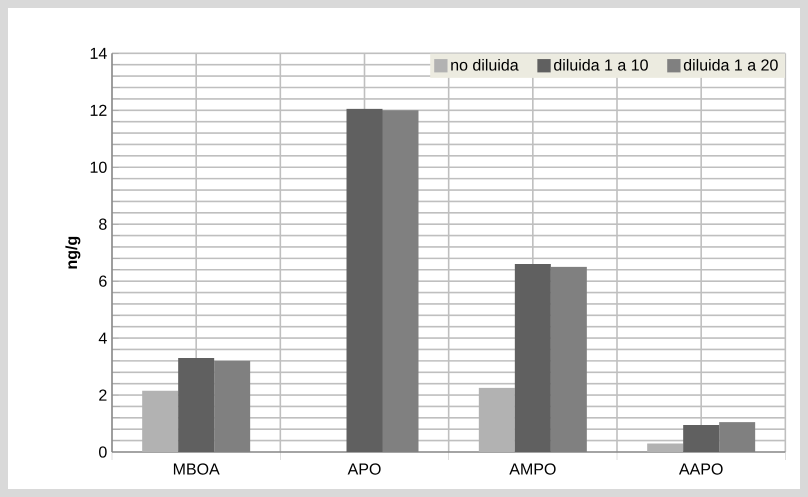 The height and width of the screenshot is (497, 808). What do you see at coordinates (98, 53) in the screenshot?
I see `y-tick-label: 14` at bounding box center [98, 53].